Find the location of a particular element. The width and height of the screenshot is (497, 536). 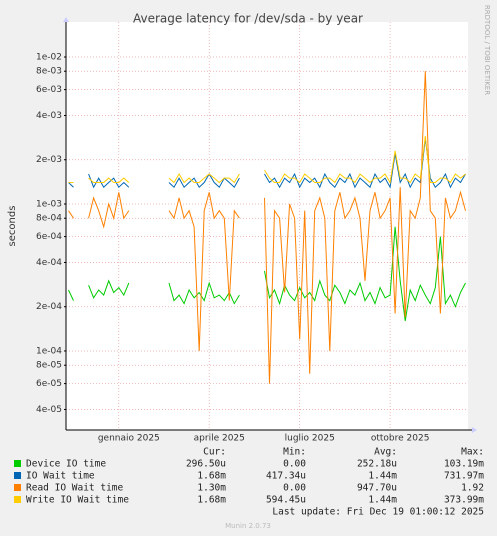

legend-label: Device IO time is located at coordinates (66, 464).